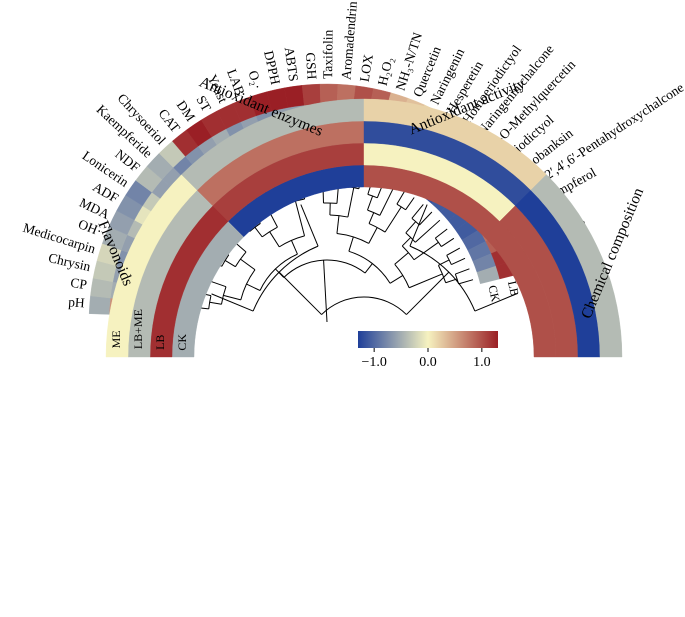  Describe the element at coordinates (493, 294) in the screenshot. I see `upper-group-label-ck: CK` at that location.